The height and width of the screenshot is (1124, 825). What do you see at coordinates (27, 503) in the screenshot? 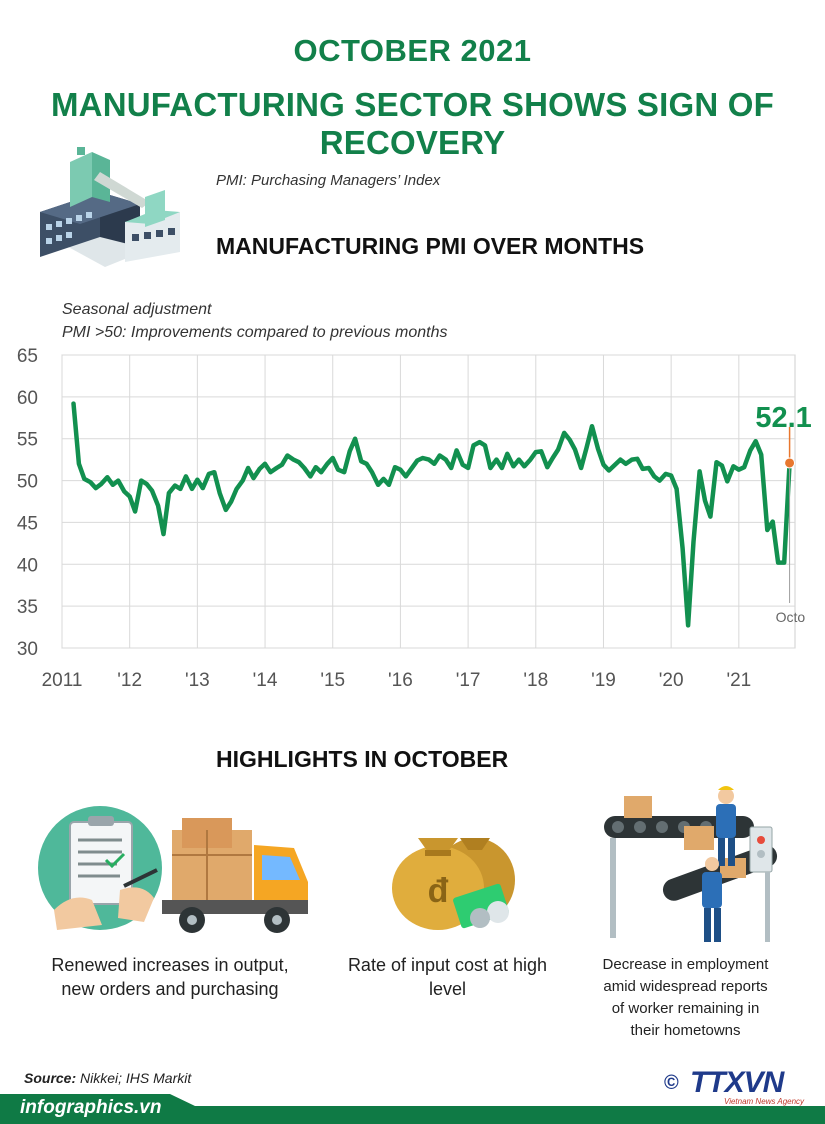
I see `y-axis: 65 60 55 50 45 40 35 30` at bounding box center [27, 503].